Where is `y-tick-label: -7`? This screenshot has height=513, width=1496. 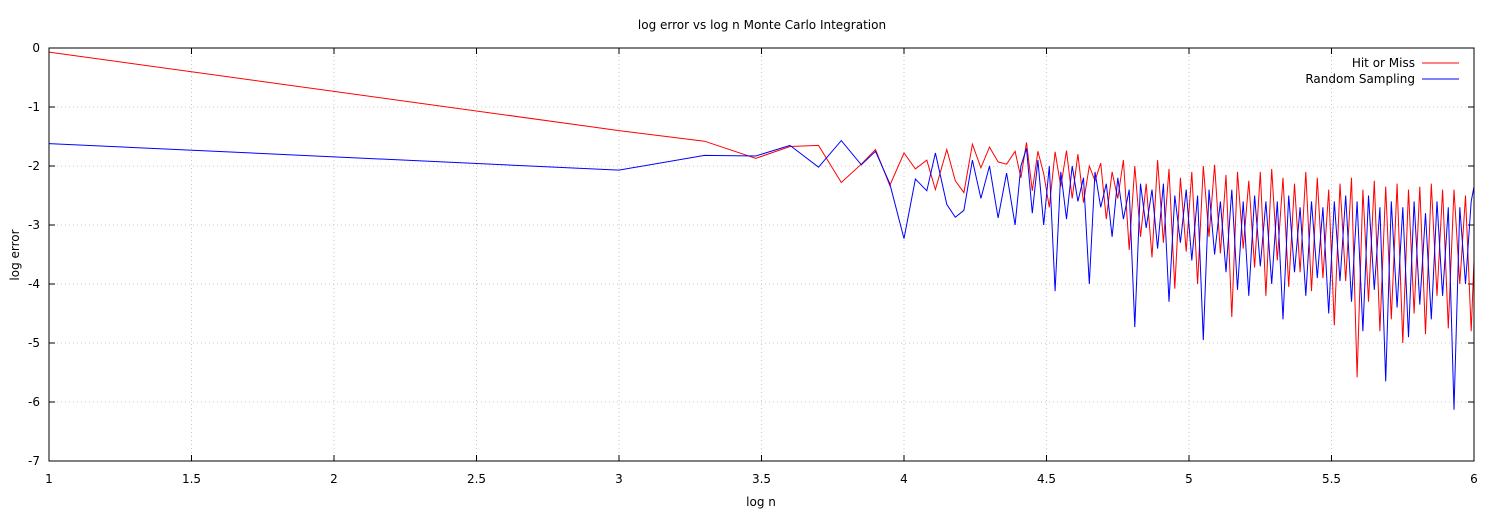 y-tick-label: -7 is located at coordinates (34, 461).